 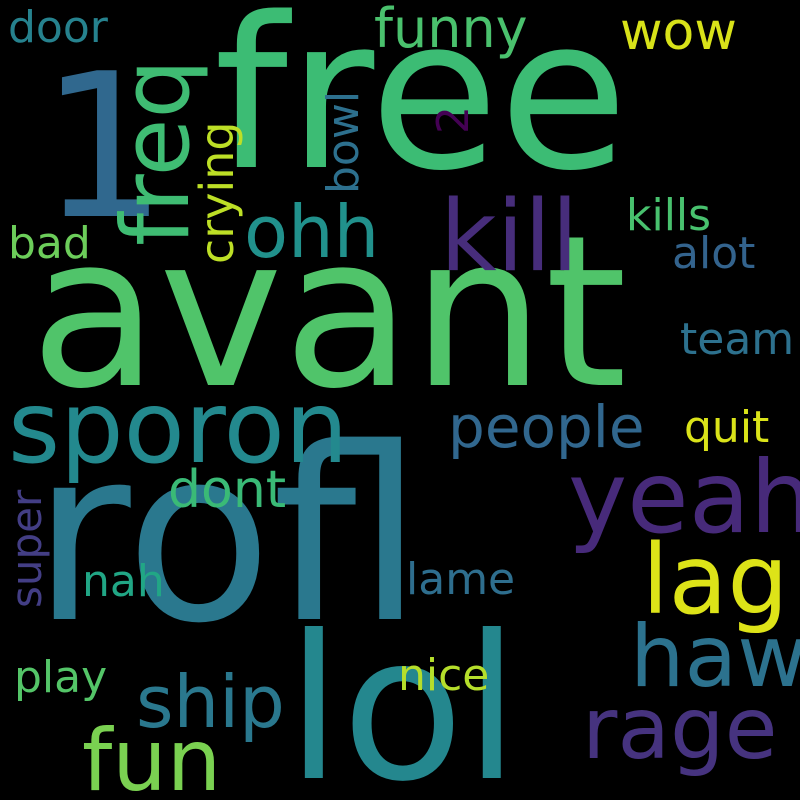 What do you see at coordinates (444, 675) in the screenshot?
I see `word-nice: nice` at bounding box center [444, 675].